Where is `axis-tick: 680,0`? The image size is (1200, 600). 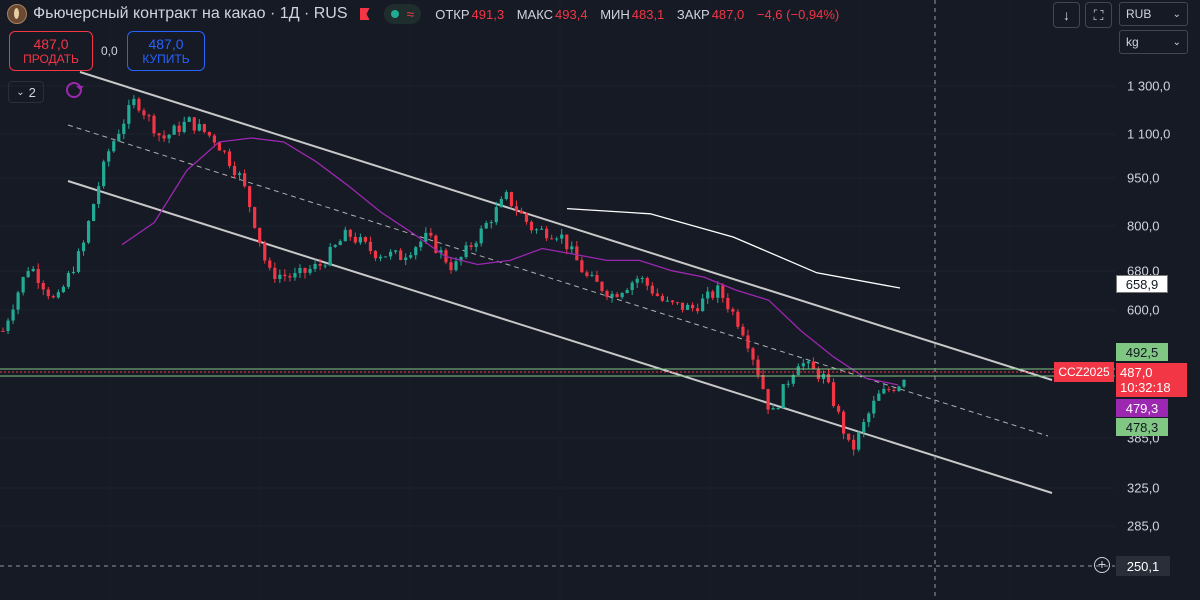 axis-tick: 680,0 is located at coordinates (1143, 271).